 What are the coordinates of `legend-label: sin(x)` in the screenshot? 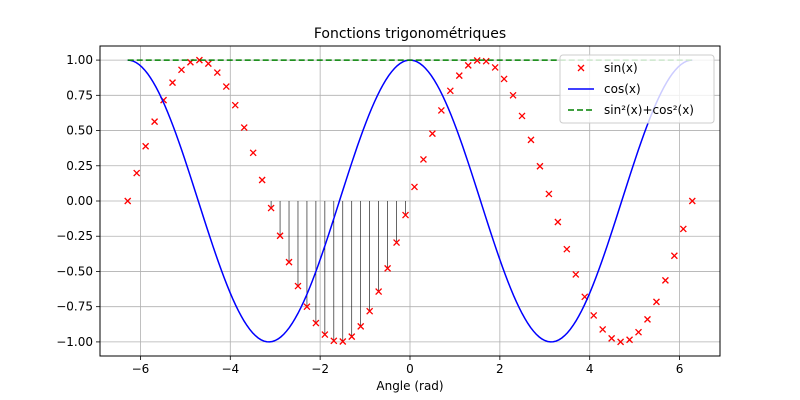 It's located at (621, 68).